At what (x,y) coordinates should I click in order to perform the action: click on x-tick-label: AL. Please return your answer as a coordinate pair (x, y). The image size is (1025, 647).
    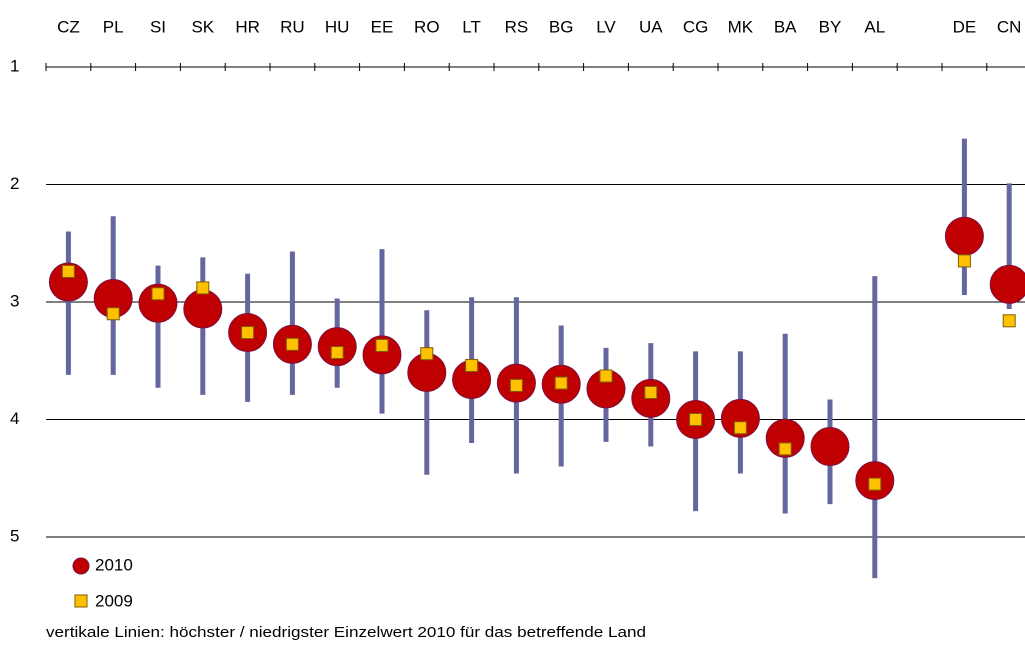
    Looking at the image, I should click on (874, 26).